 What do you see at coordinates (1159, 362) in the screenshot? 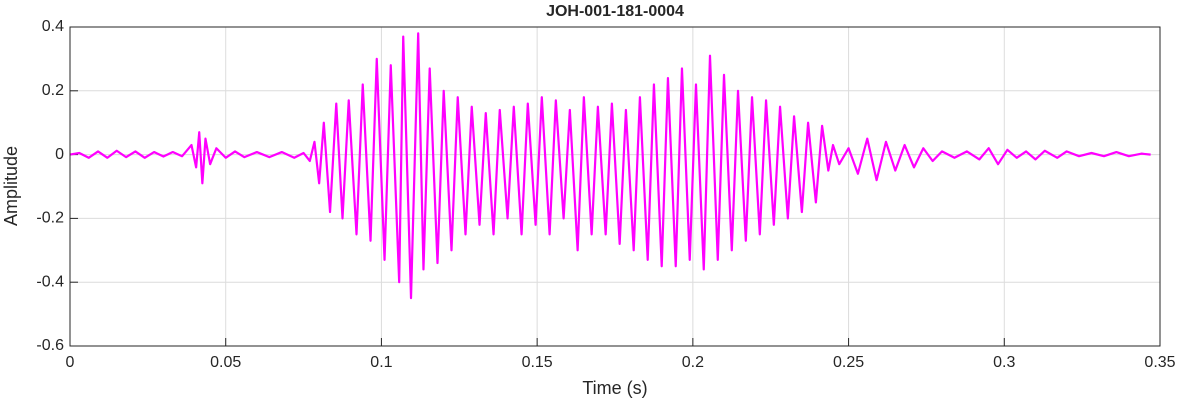
I see `x-tick-label: 0.35` at bounding box center [1159, 362].